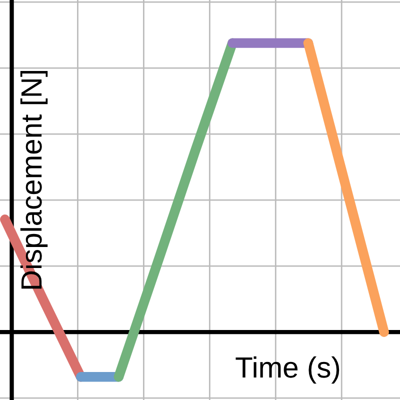 Image resolution: width=400 pixels, height=400 pixels. I want to click on x-axis-title: Time (s), so click(288, 370).